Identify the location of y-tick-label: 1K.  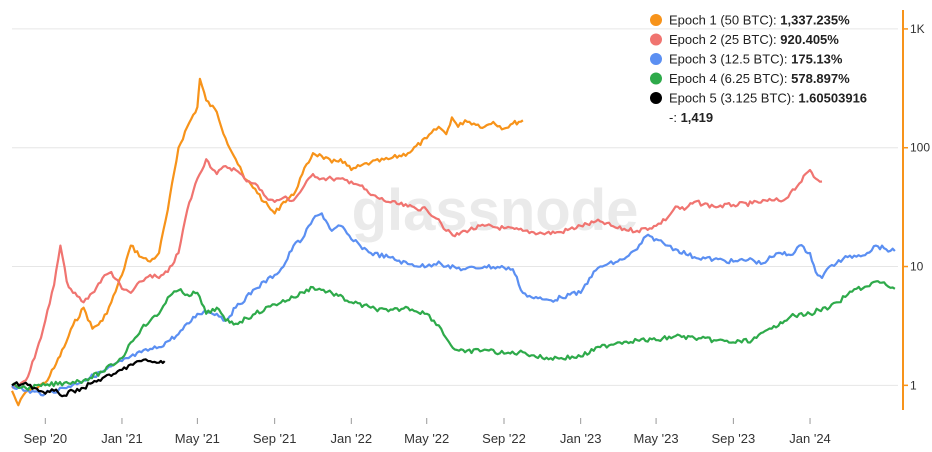
(917, 29).